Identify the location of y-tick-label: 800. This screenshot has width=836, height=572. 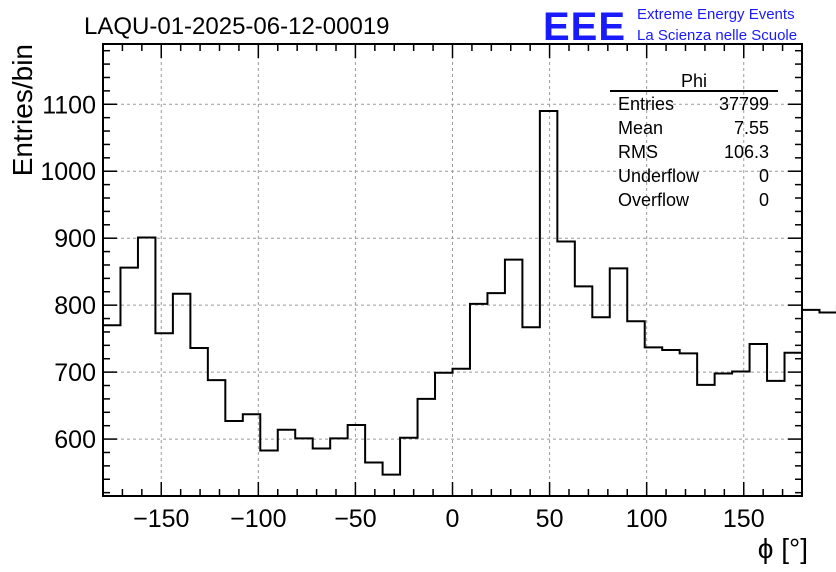
(75, 306).